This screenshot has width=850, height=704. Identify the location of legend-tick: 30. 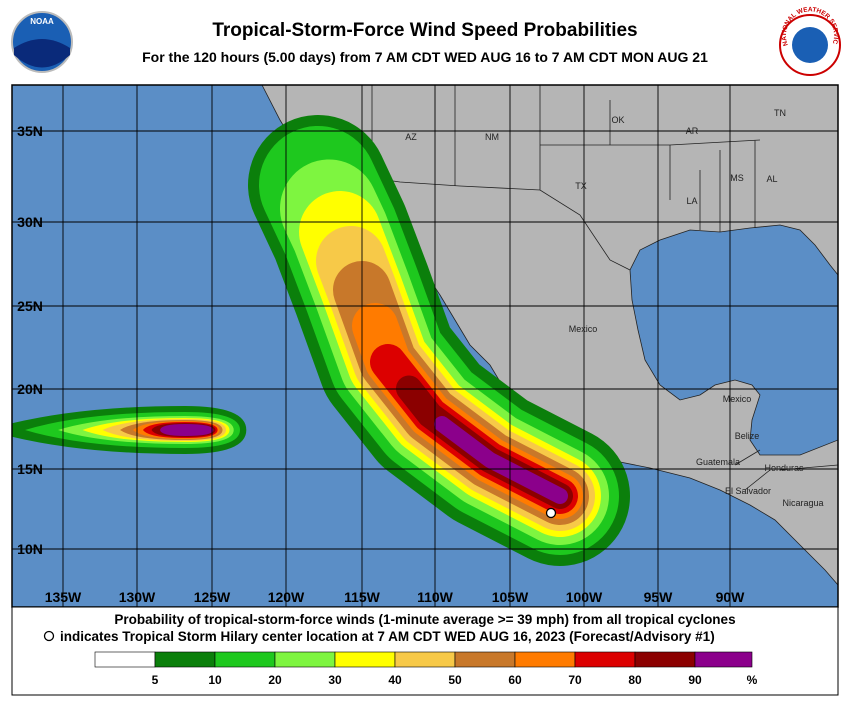
(335, 680).